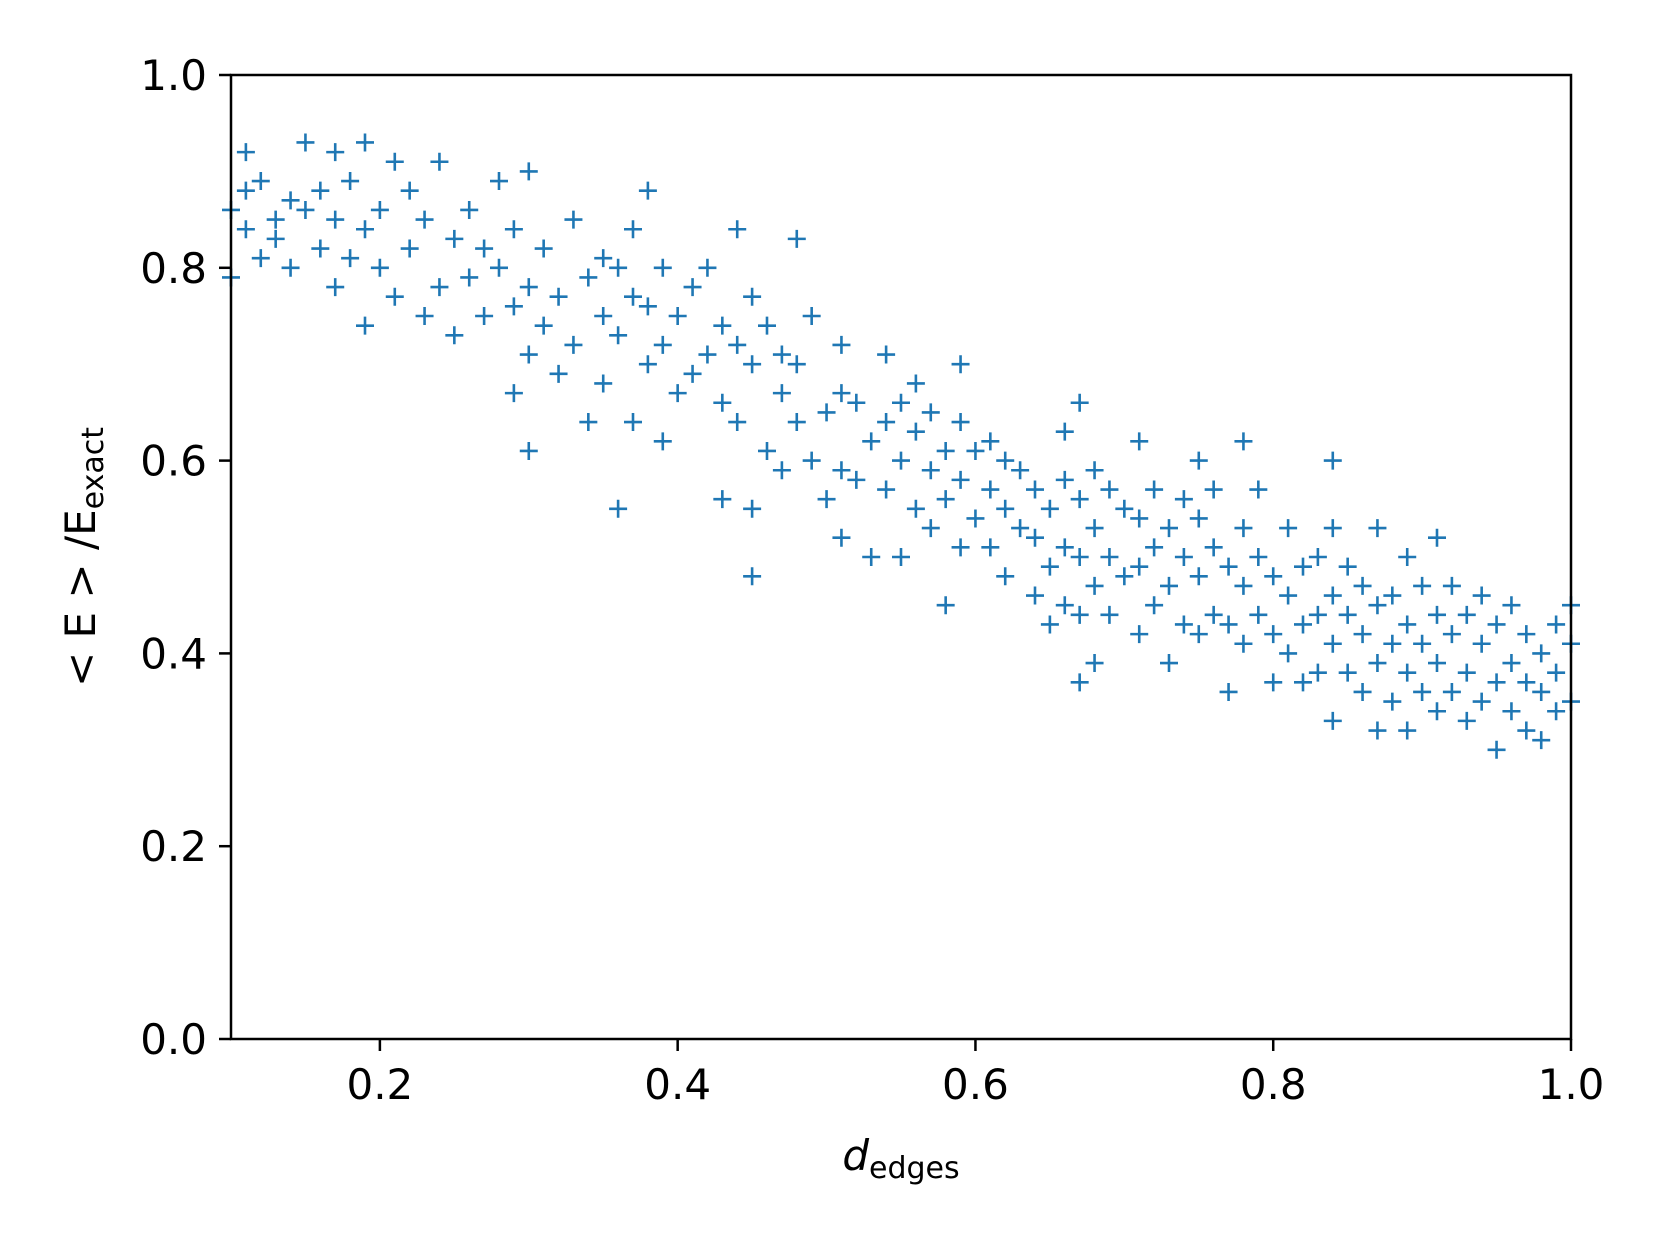 This screenshot has width=1660, height=1245. What do you see at coordinates (185, 557) in the screenshot?
I see `y-axis-ticks: 0.0 0.2 0.4 0.6 0.8 1.0` at bounding box center [185, 557].